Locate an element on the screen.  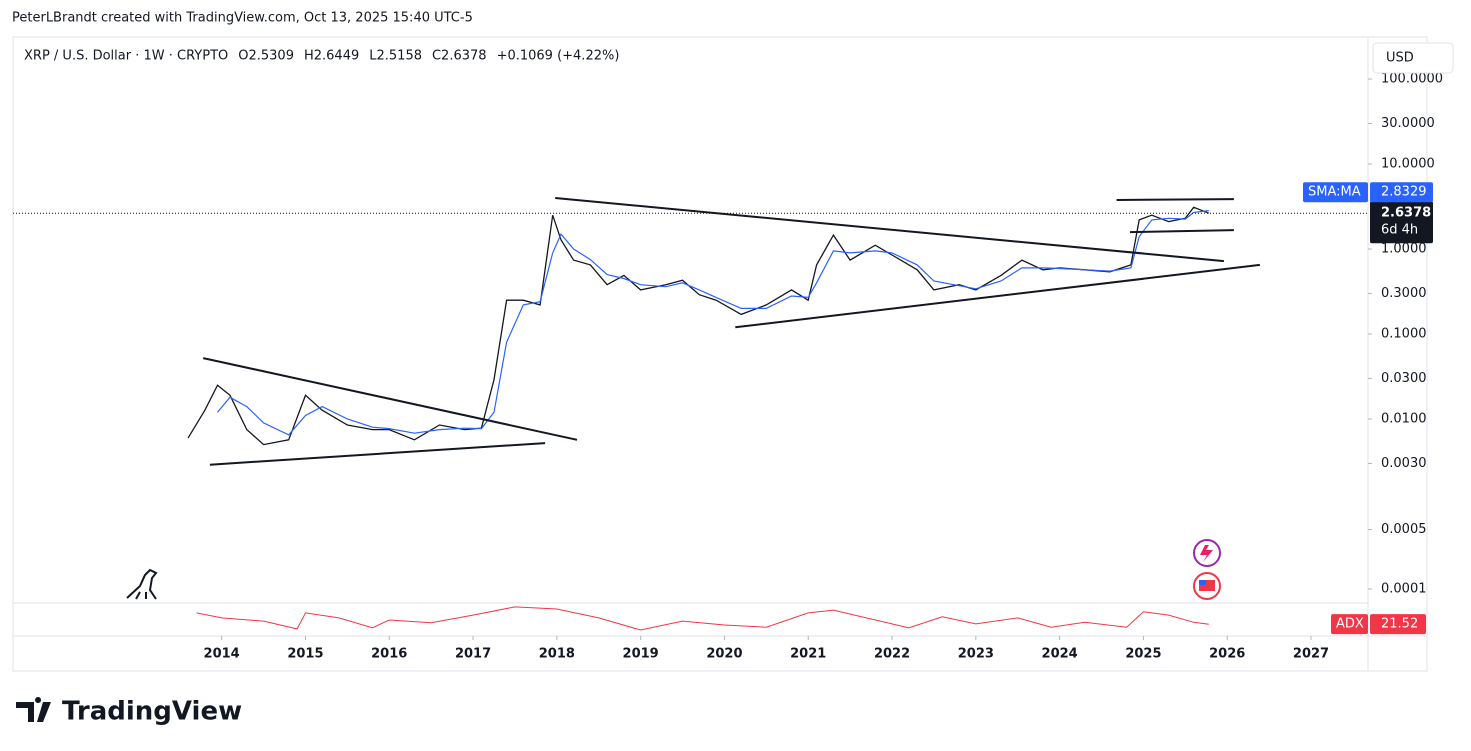
x-tick-label: 2027 is located at coordinates (1311, 654).